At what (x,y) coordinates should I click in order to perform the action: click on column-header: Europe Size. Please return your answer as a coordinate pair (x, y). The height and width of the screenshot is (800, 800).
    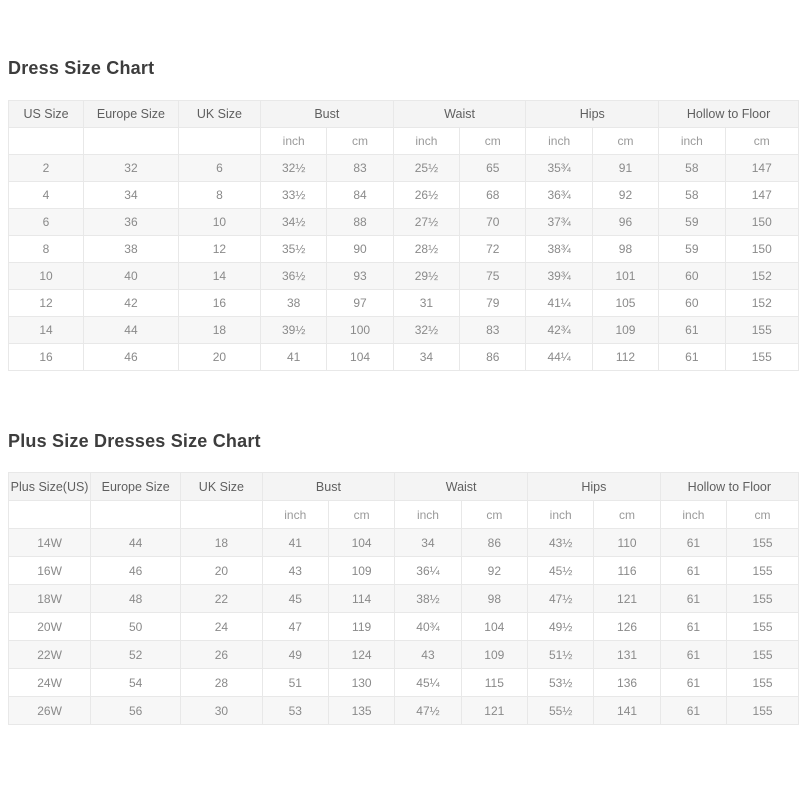
    Looking at the image, I should click on (136, 486).